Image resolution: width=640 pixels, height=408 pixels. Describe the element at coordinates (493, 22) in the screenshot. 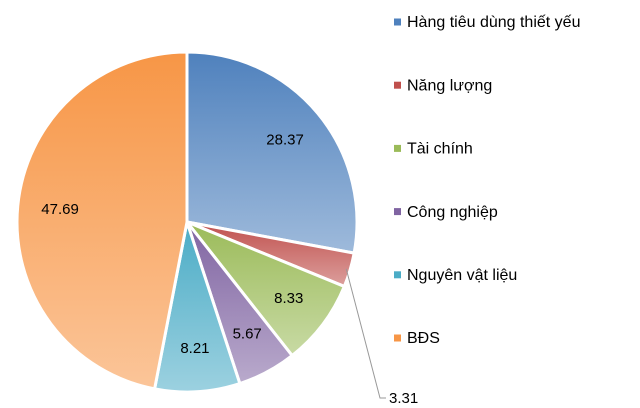

I see `legend-label: Hàng tiêu dùng thiết yếu` at that location.